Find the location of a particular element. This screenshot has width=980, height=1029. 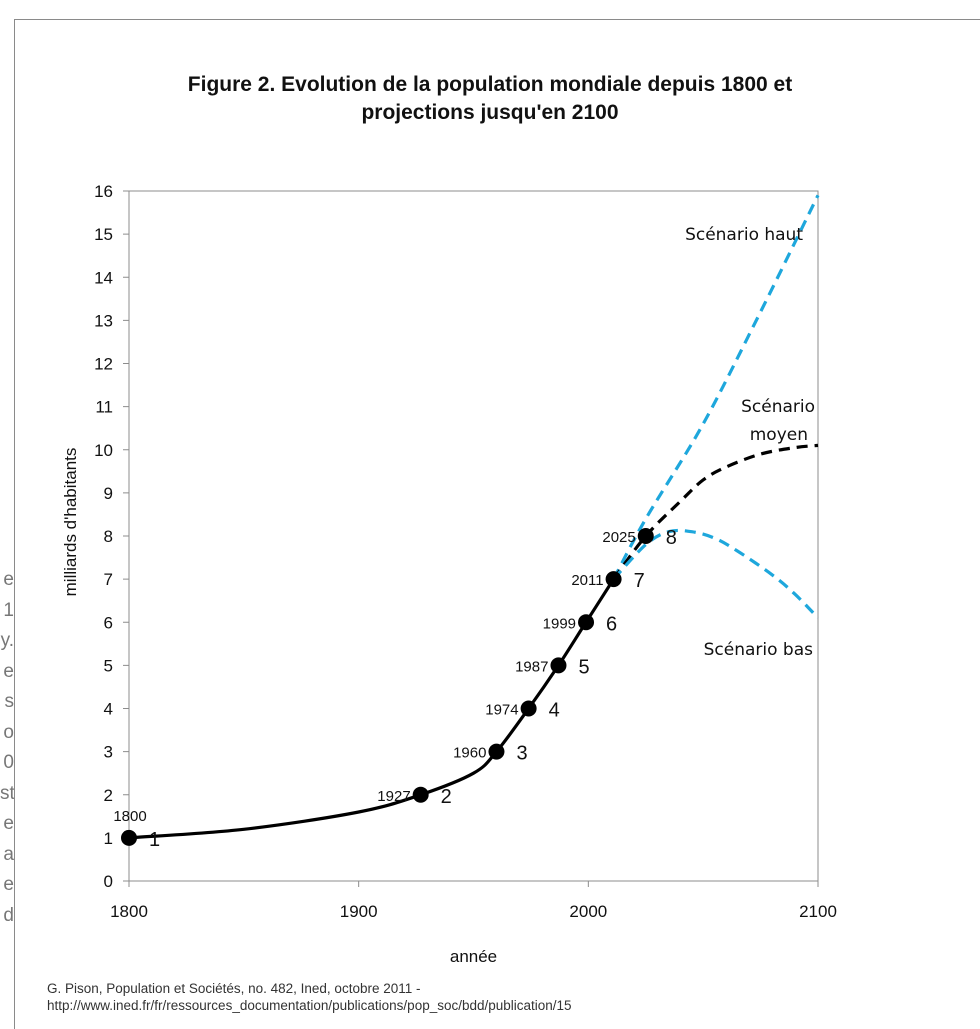

y-tick-label: 3 is located at coordinates (108, 752).